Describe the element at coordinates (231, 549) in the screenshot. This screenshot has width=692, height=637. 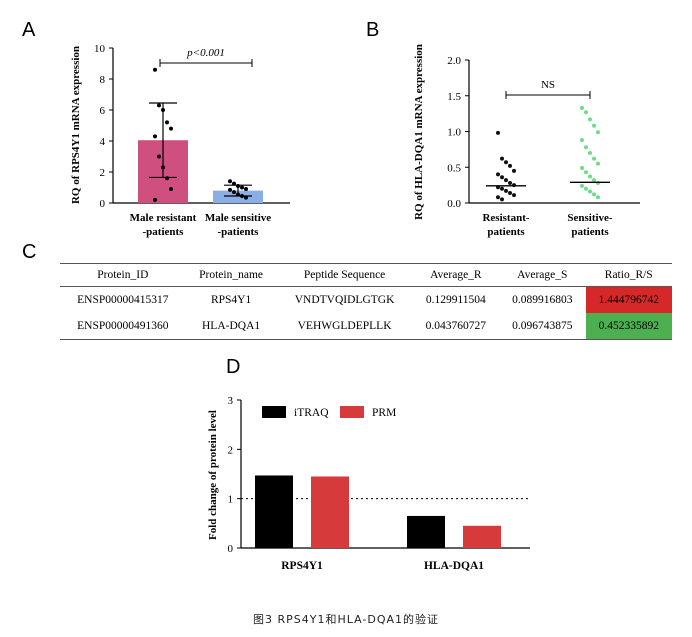
I see `chart-d-ytick-label: 0` at that location.